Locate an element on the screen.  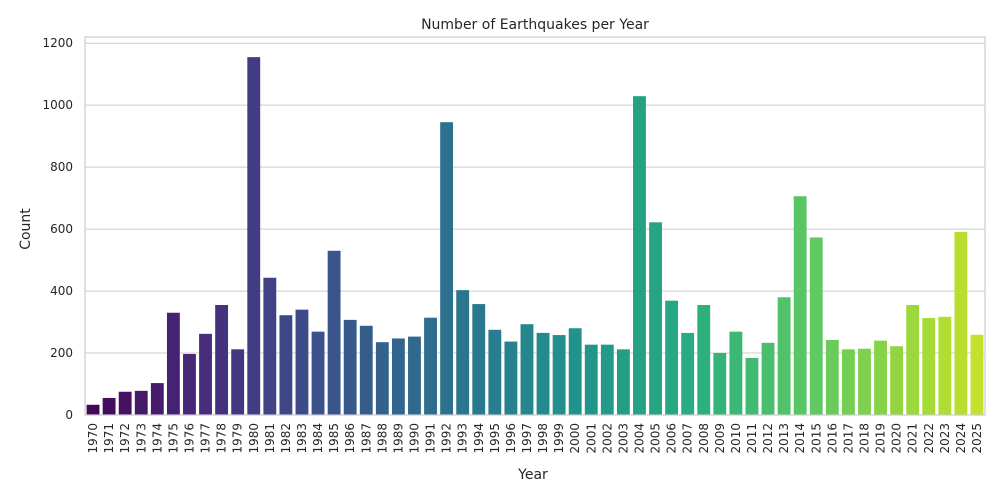
bar-1973 is located at coordinates (141, 402).